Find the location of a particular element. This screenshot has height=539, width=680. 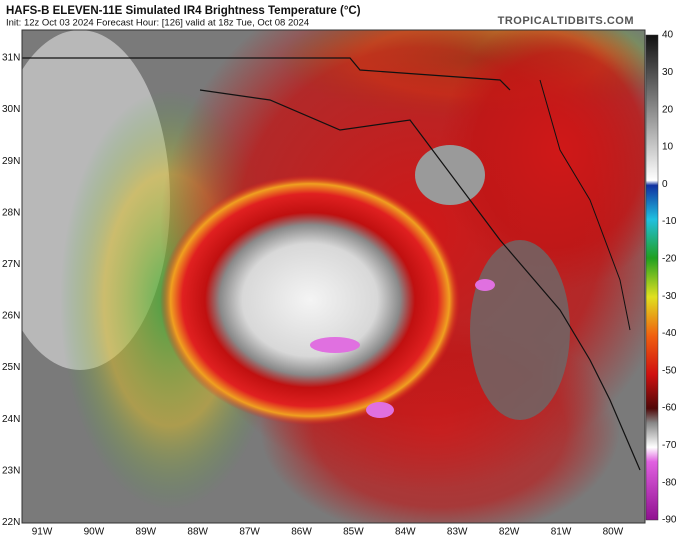

colorbar-tick-label: -60 is located at coordinates (669, 408).